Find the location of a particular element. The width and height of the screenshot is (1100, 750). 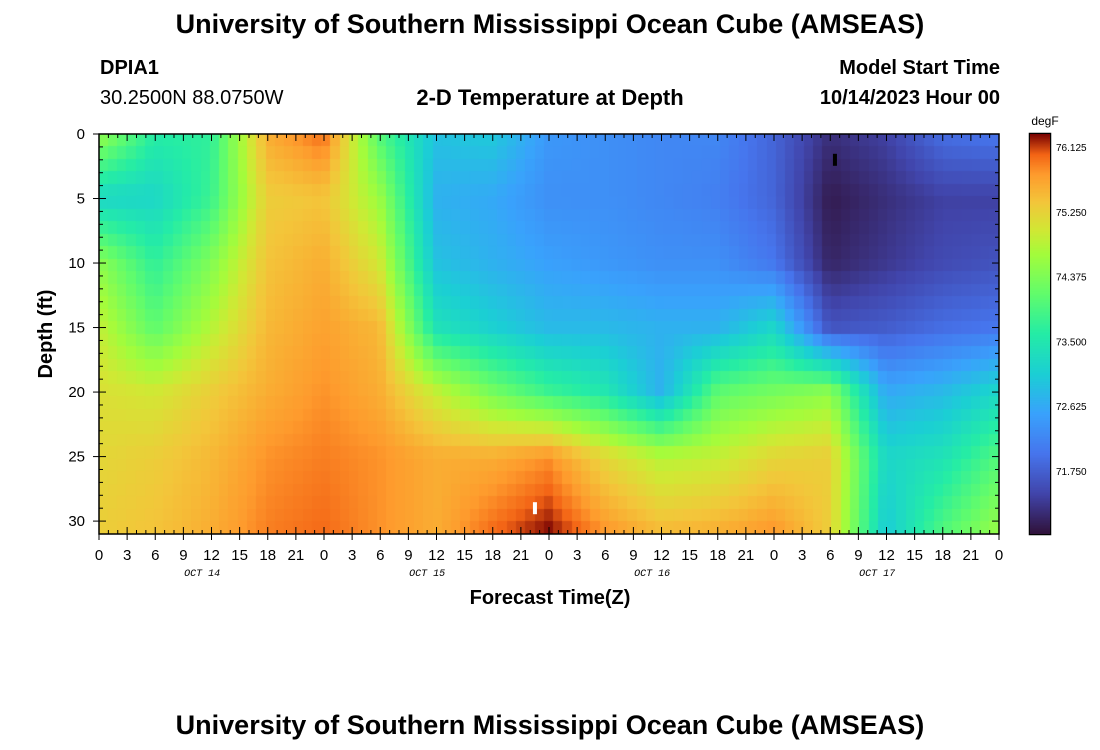

y-axis-label: Depth (ft) is located at coordinates (46, 334).